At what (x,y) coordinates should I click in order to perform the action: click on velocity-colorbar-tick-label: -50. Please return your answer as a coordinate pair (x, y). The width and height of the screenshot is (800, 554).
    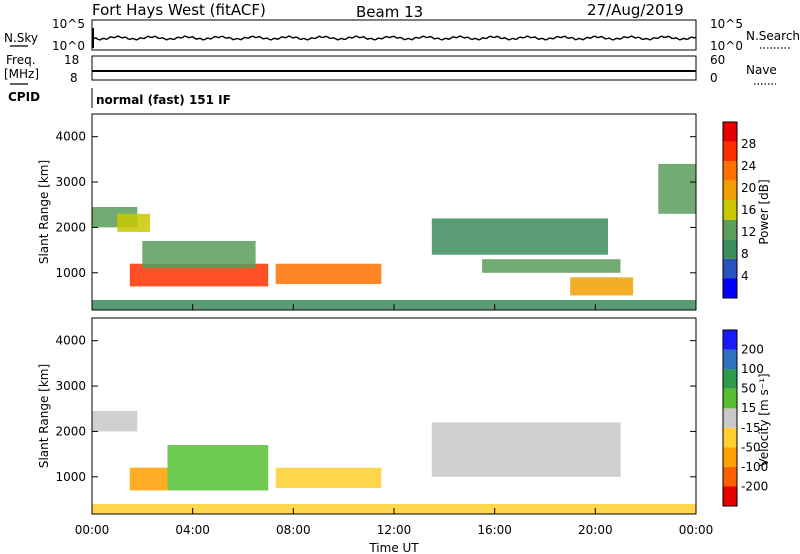
    Looking at the image, I should click on (751, 447).